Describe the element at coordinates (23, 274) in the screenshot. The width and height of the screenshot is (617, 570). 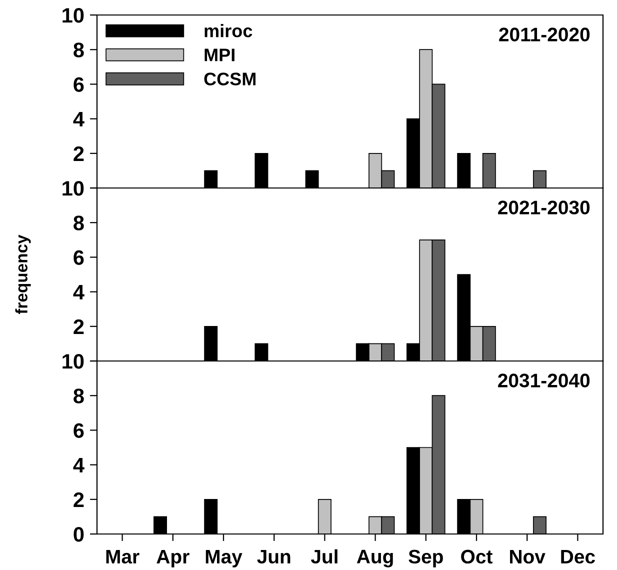
I see `y-axis-title: frequency` at that location.